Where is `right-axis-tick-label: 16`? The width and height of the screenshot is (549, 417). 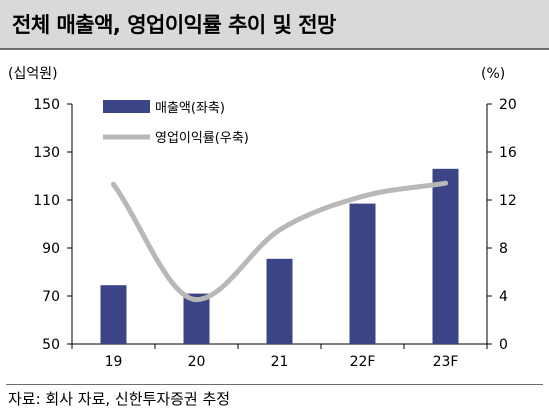 right-axis-tick-label: 16 is located at coordinates (508, 153).